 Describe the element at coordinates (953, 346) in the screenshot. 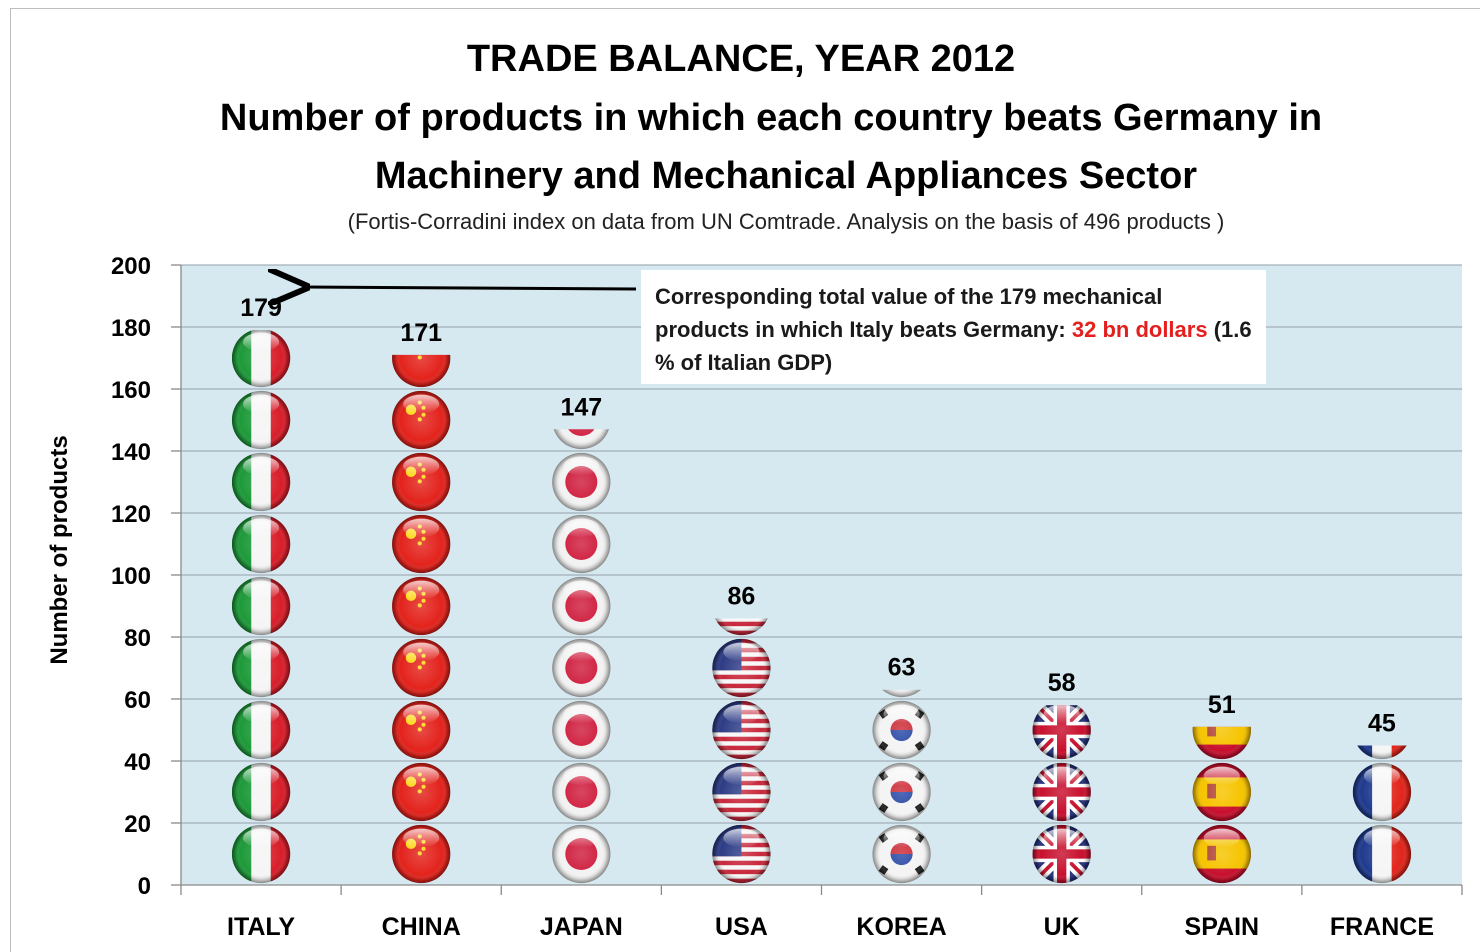

I see `annotation-text-after: (1.6 % of Italian GDP)` at that location.